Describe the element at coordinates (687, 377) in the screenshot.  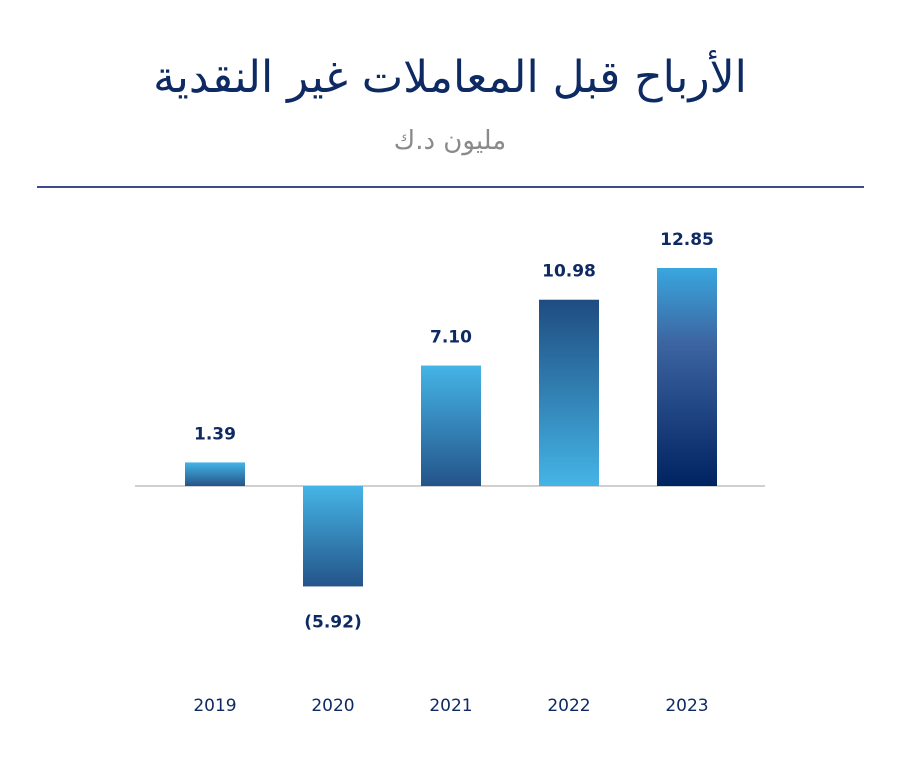
I see `bar-2023` at that location.